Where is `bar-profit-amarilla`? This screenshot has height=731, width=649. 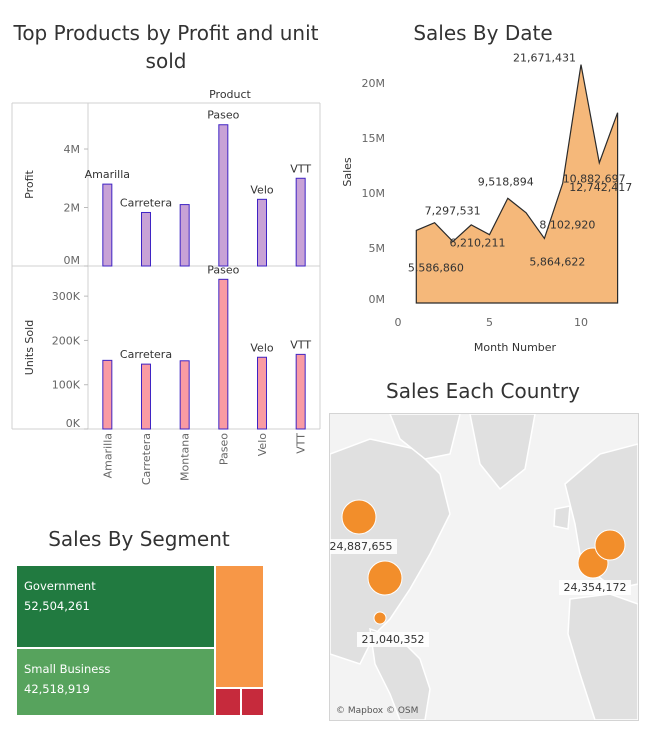
bar-profit-amarilla is located at coordinates (107, 225).